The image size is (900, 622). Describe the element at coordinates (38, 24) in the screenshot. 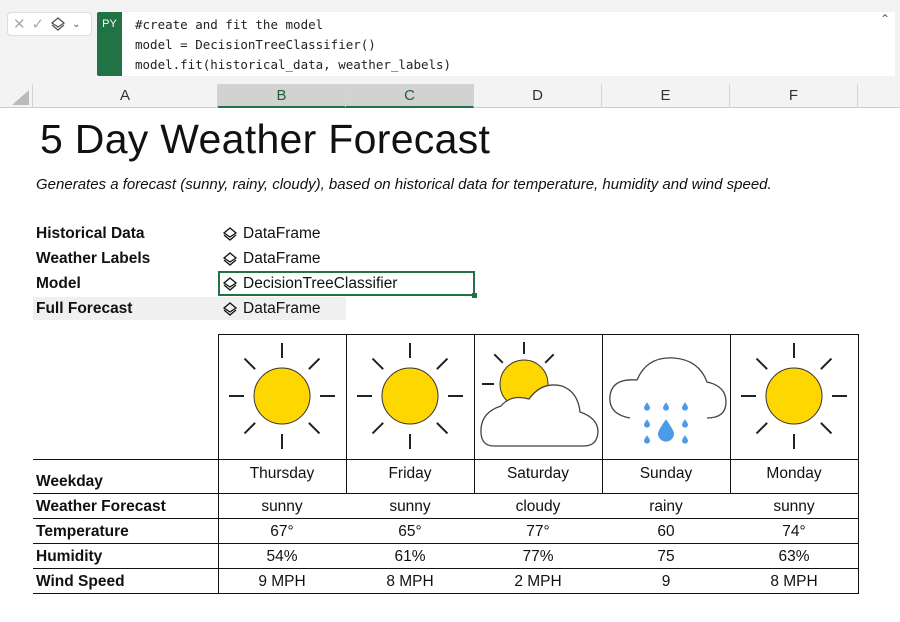

I see `check-icon: ✓` at that location.